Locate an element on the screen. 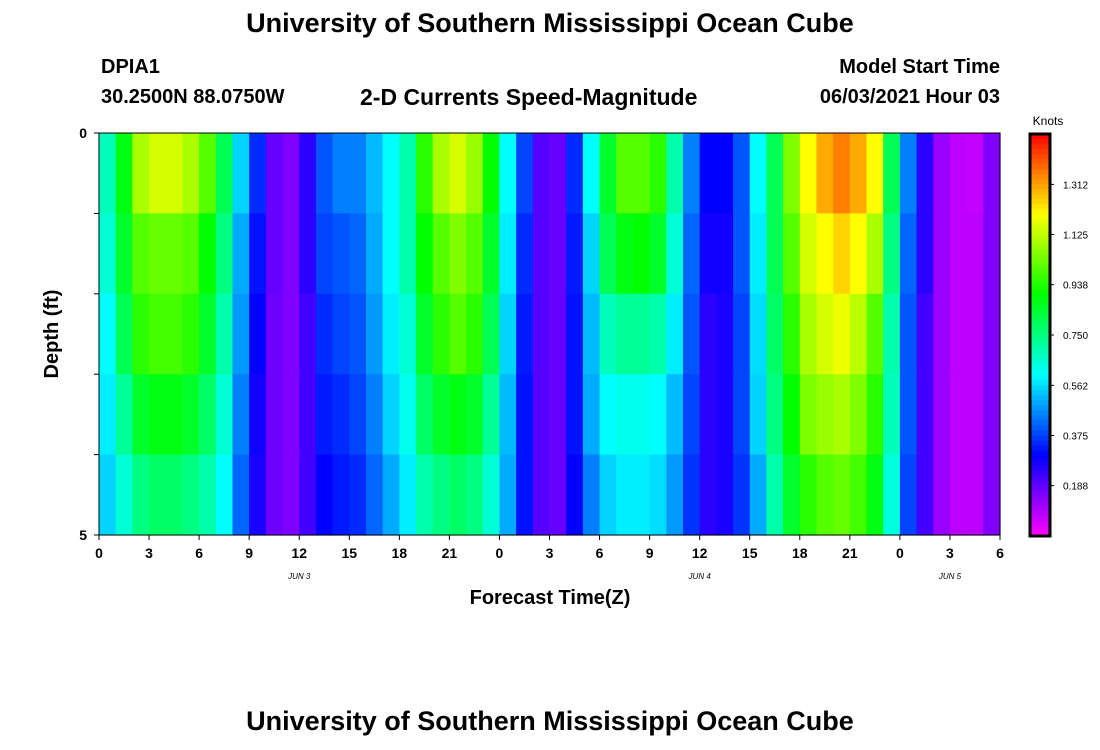 This screenshot has width=1100, height=750. x-tick-label: 3 is located at coordinates (950, 553).